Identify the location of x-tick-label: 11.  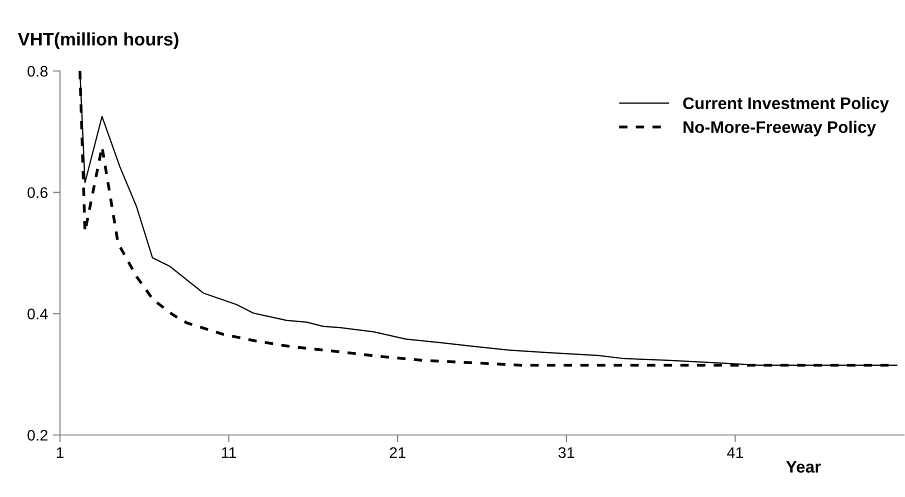
(229, 452).